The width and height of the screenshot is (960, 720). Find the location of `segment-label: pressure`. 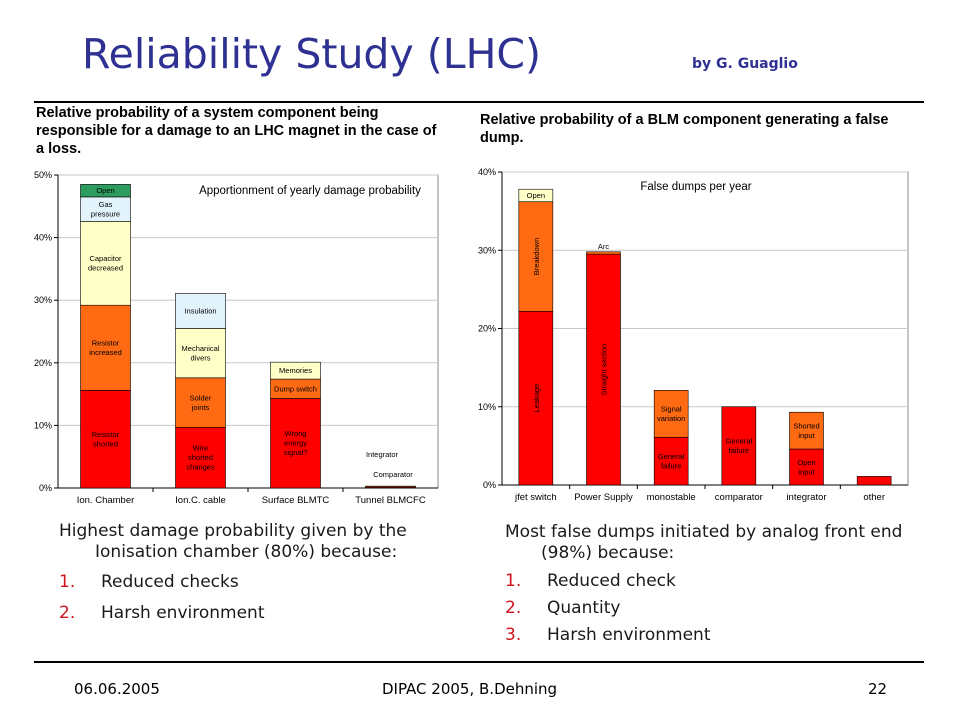

segment-label: pressure is located at coordinates (105, 213).